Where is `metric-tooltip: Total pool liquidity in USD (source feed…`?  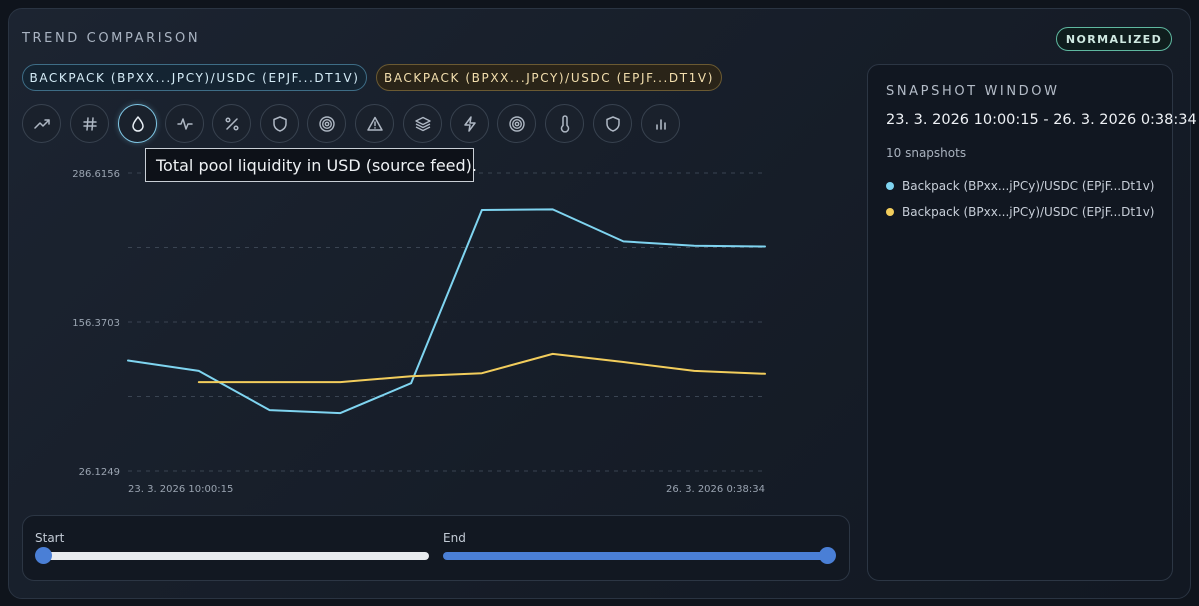
metric-tooltip: Total pool liquidity in USD (source feed… is located at coordinates (311, 165).